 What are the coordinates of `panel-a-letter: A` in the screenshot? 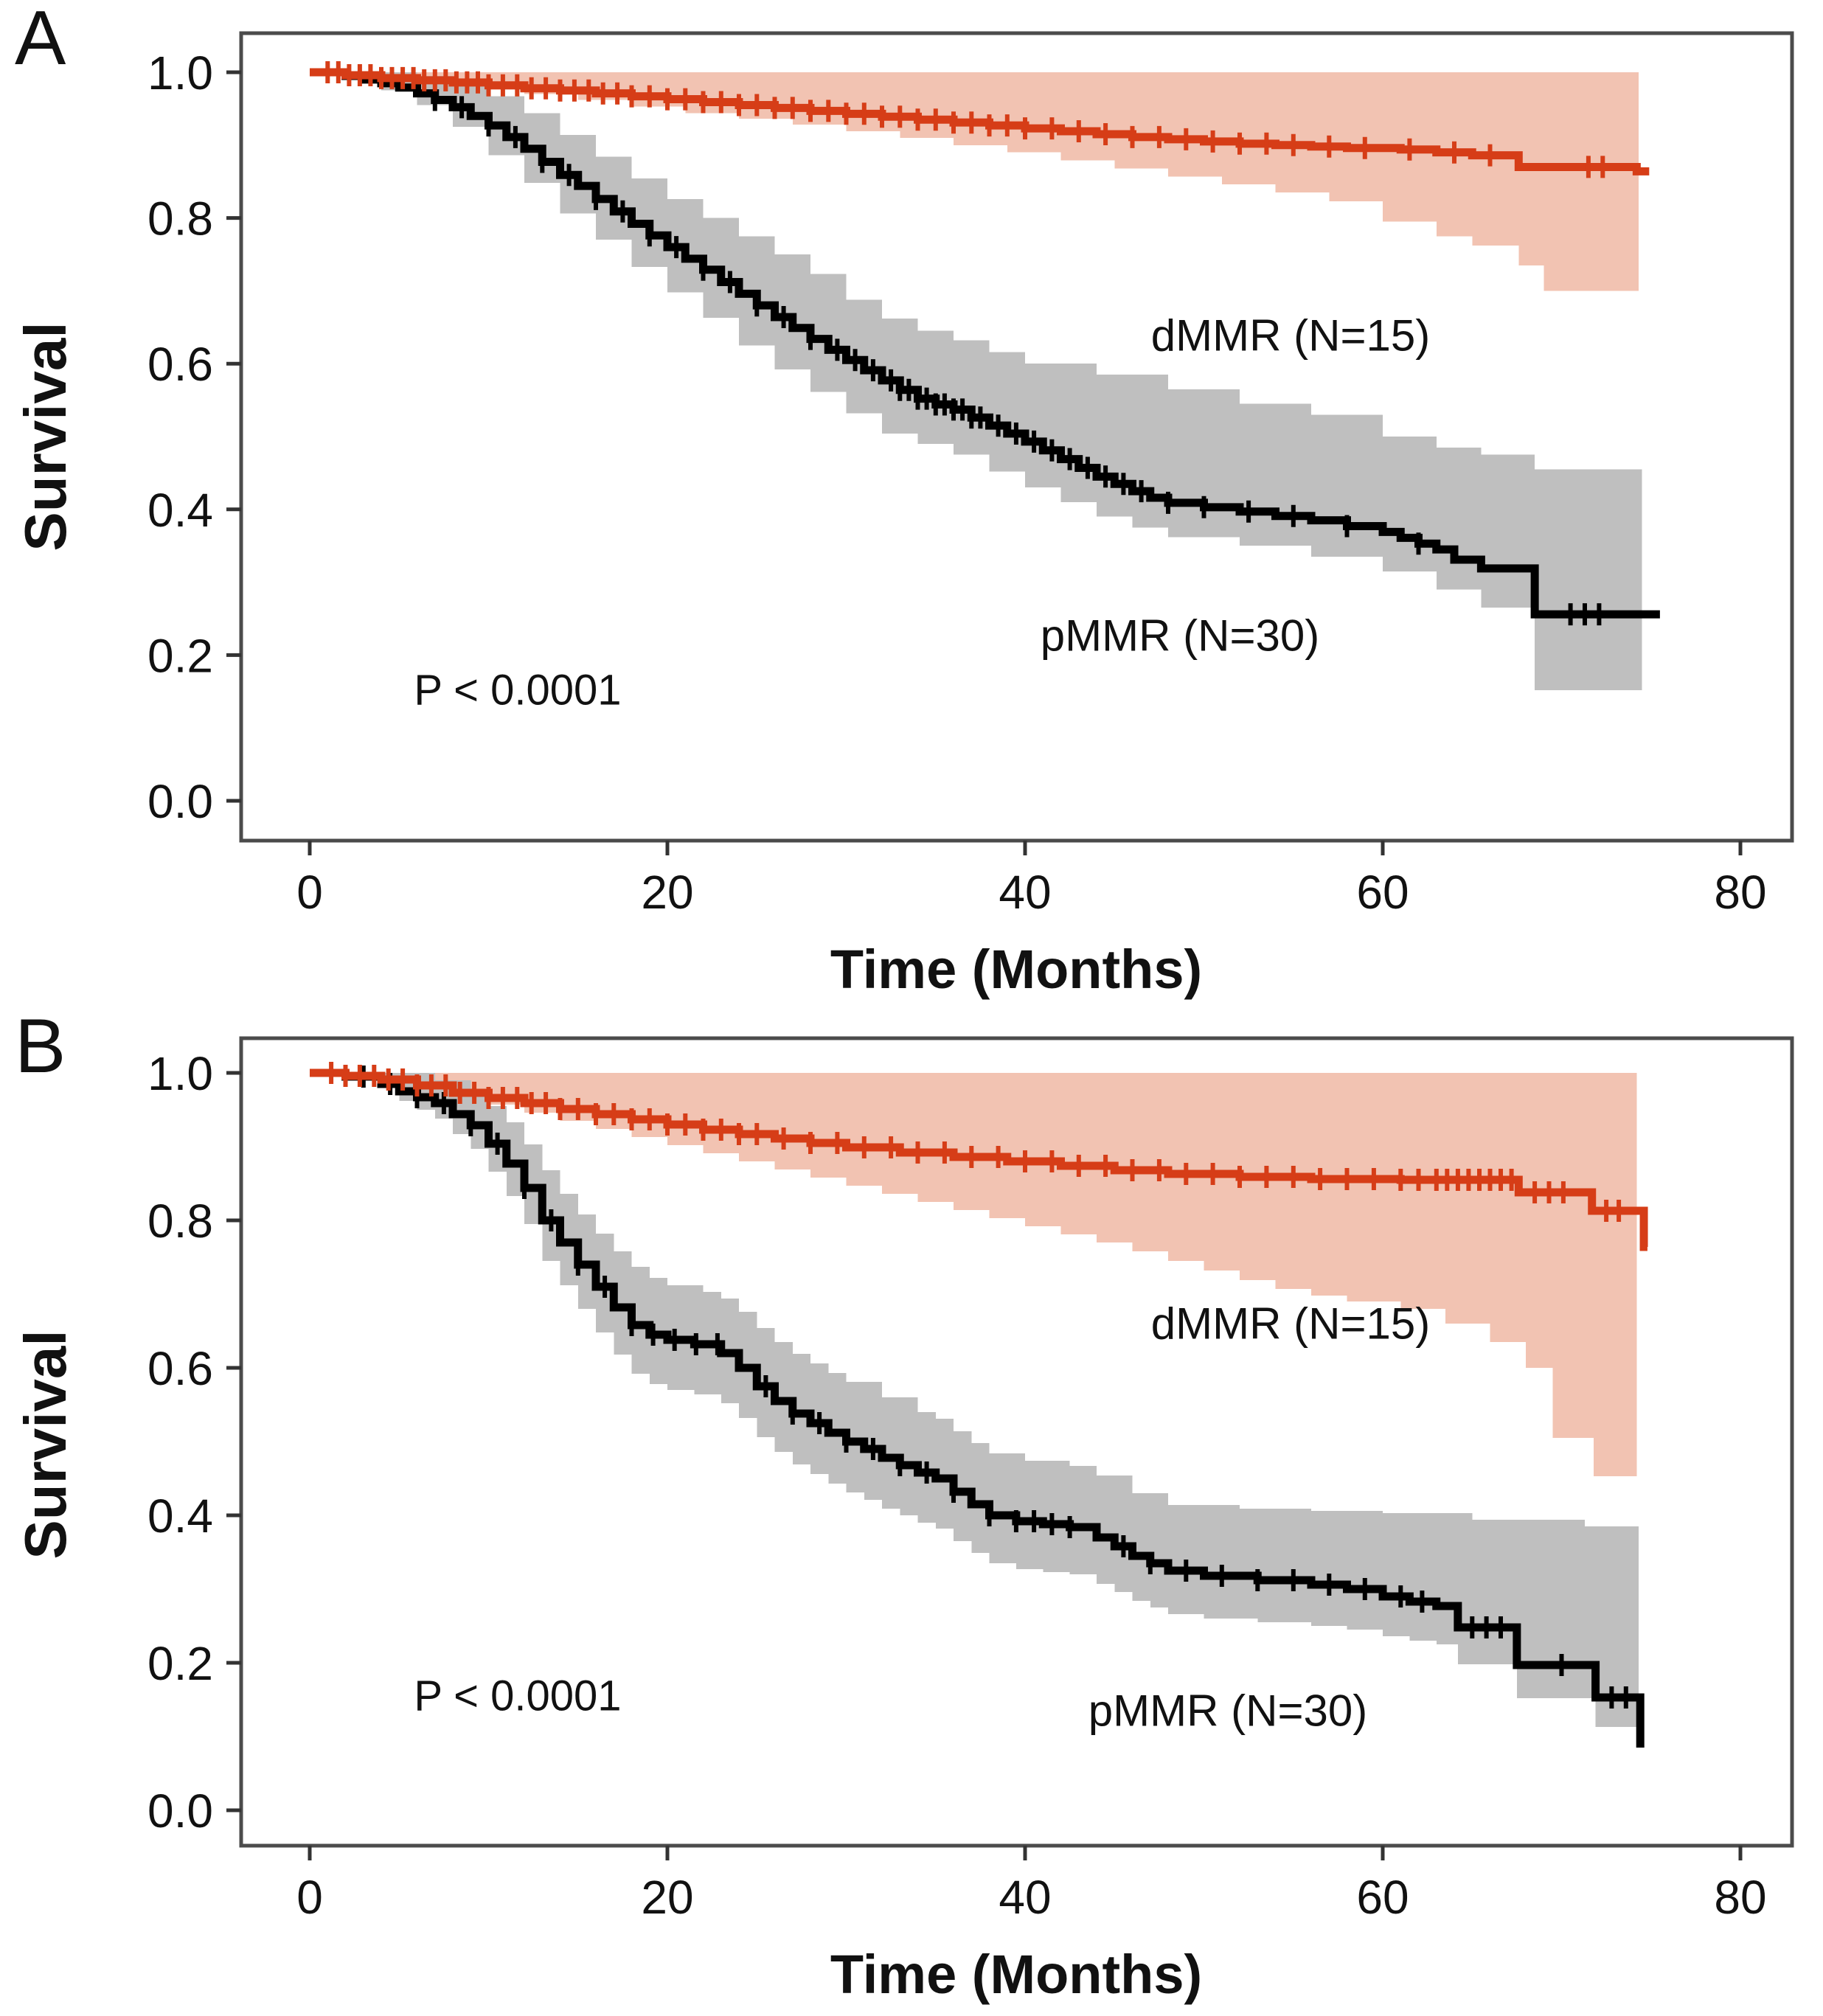 It's located at (40, 41).